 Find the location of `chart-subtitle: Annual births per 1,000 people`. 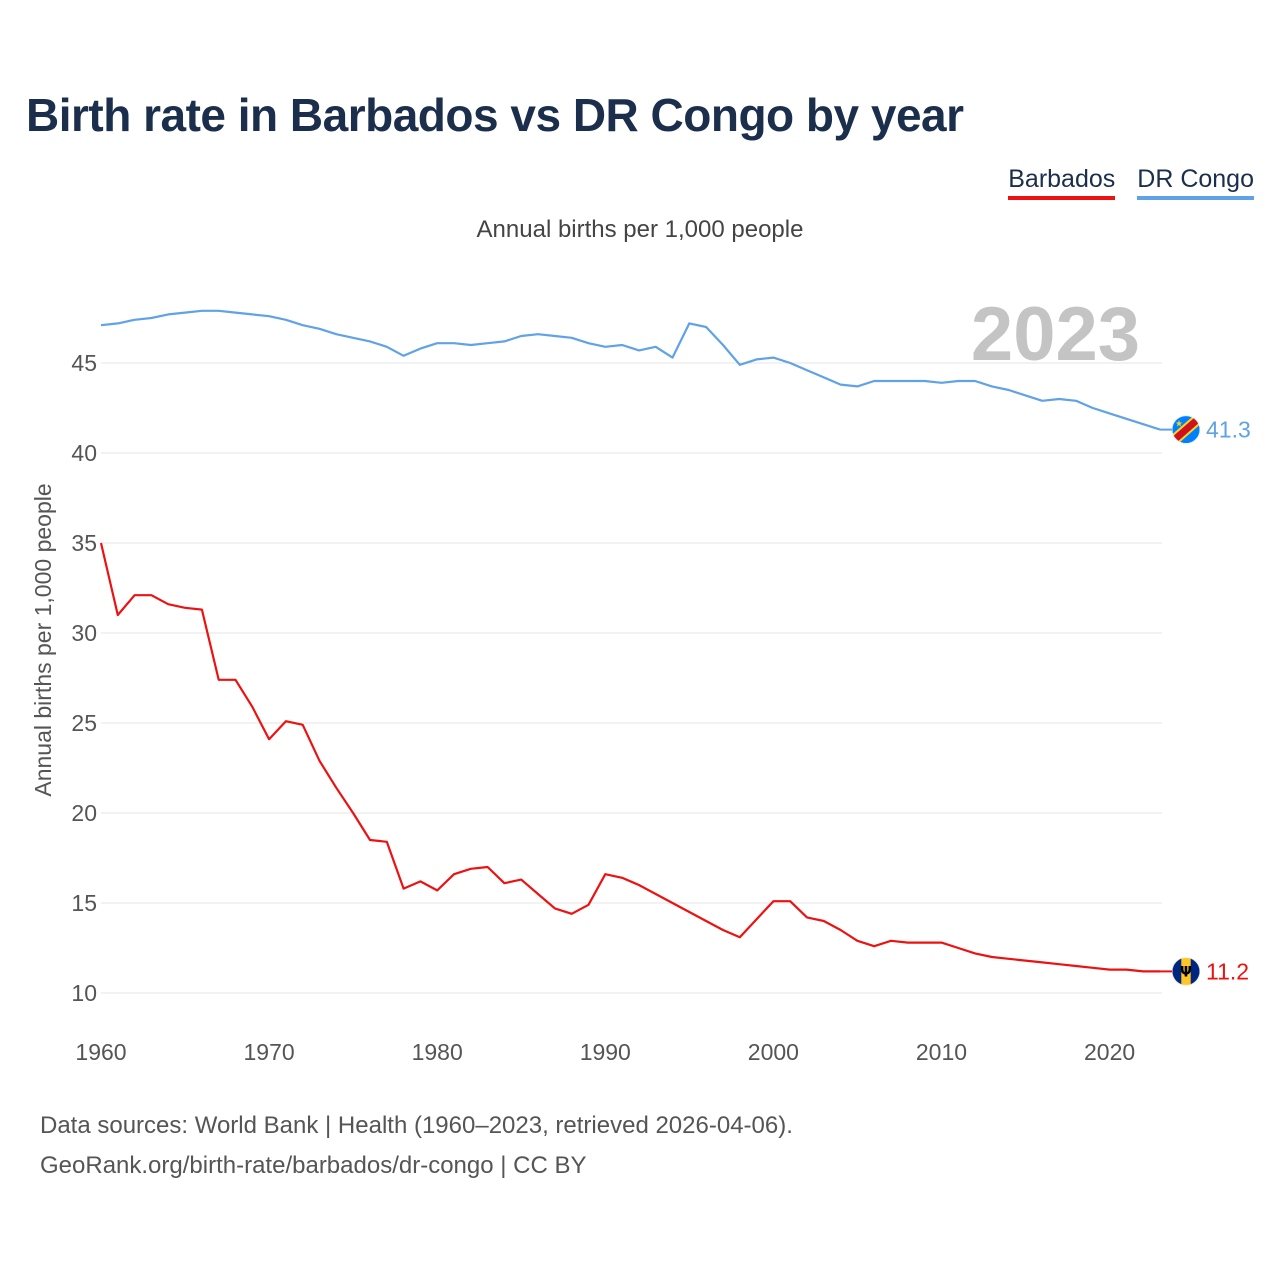

chart-subtitle: Annual births per 1,000 people is located at coordinates (640, 229).